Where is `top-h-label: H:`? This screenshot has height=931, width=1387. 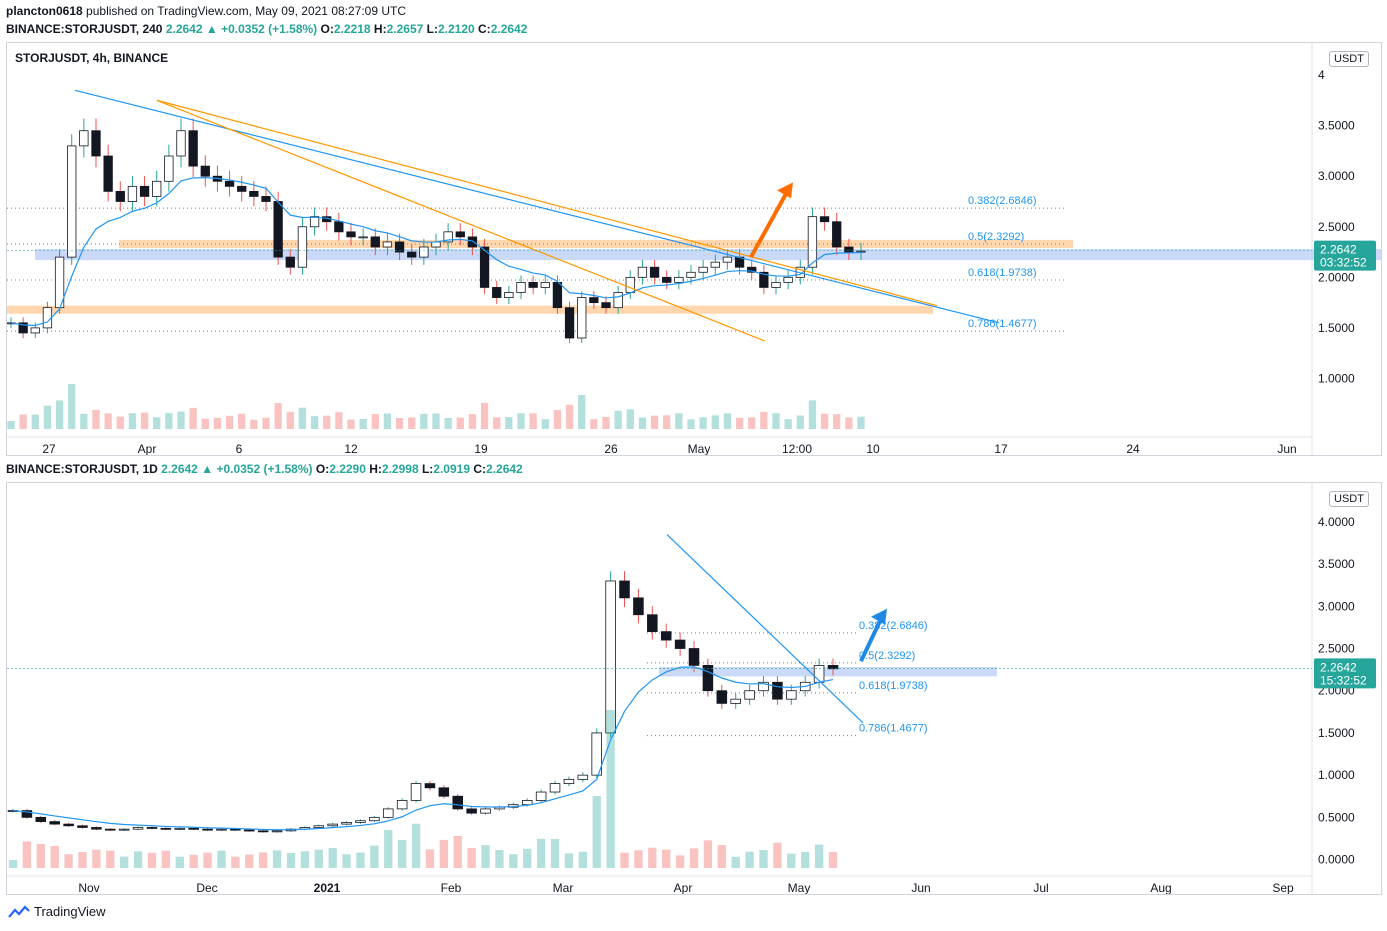
top-h-label: H: is located at coordinates (380, 29).